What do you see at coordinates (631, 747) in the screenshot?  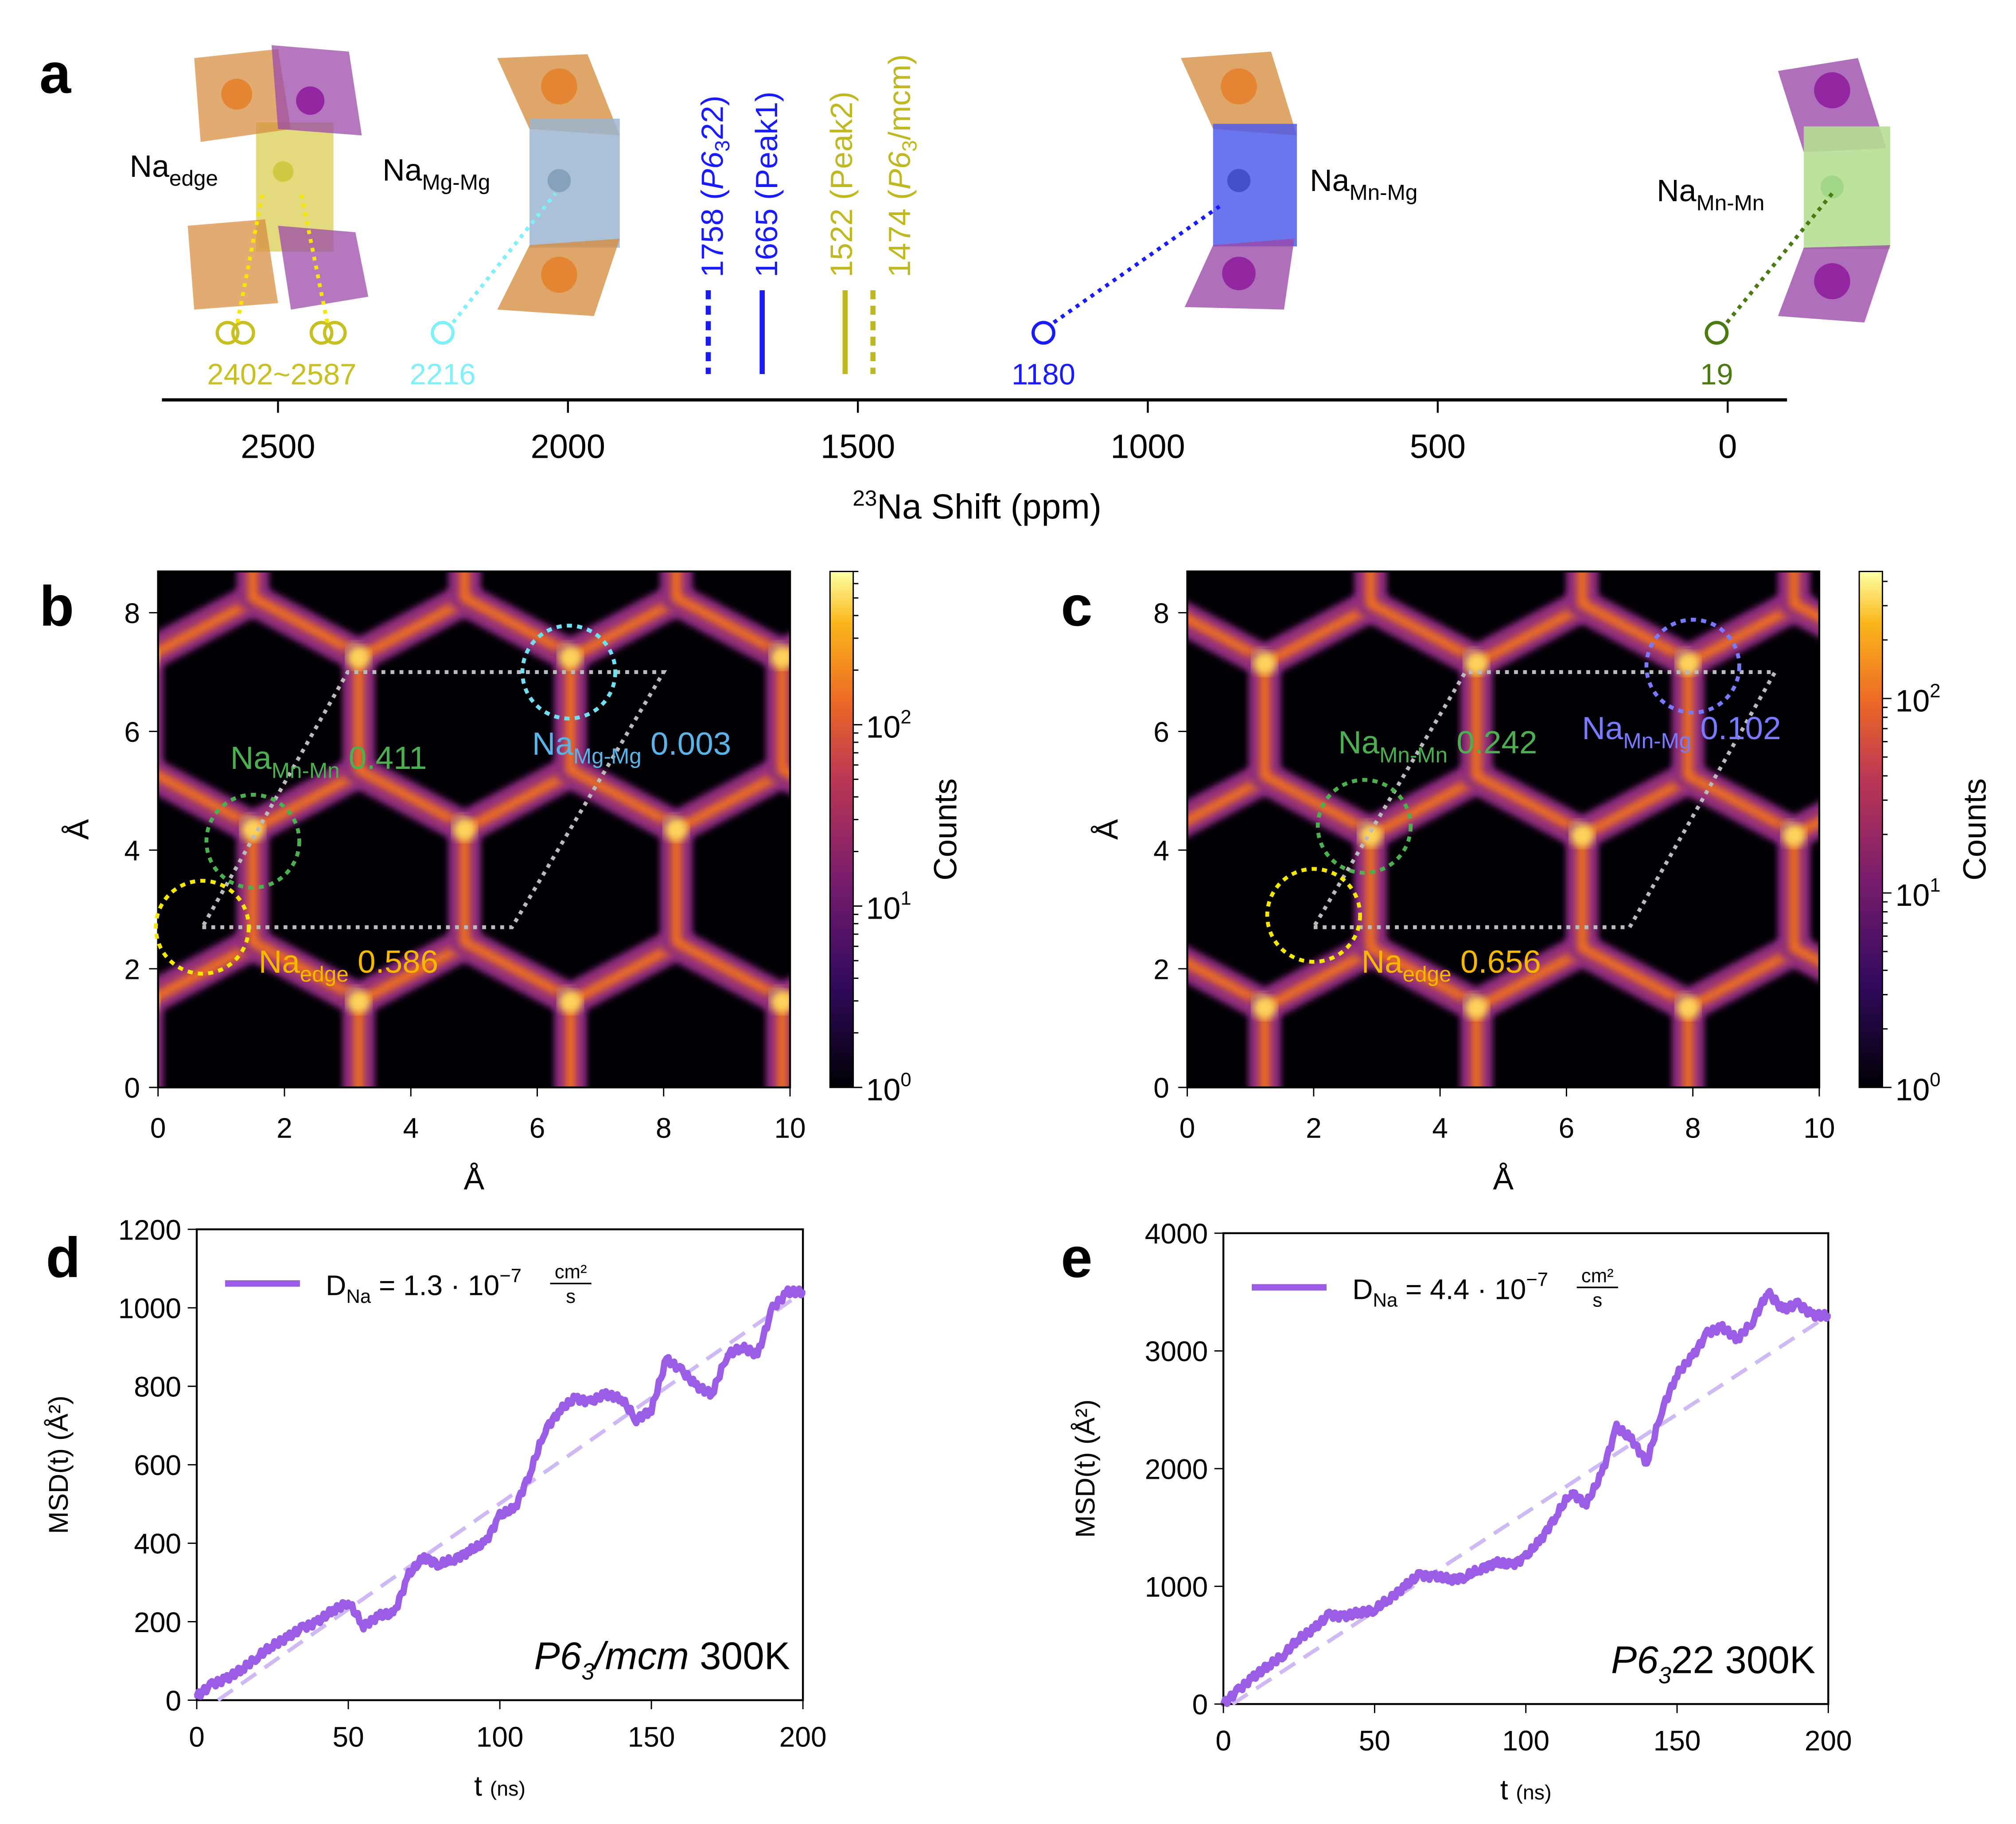 I see `site-occupancy-label: NaMg-Mg 0.003` at bounding box center [631, 747].